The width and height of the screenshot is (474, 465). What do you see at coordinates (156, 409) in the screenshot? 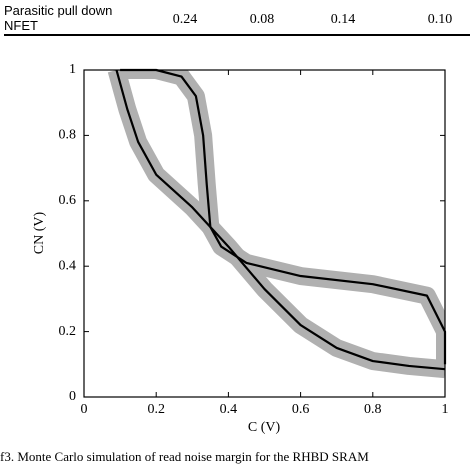
I see `x-tick-label: 0.2` at bounding box center [156, 409].